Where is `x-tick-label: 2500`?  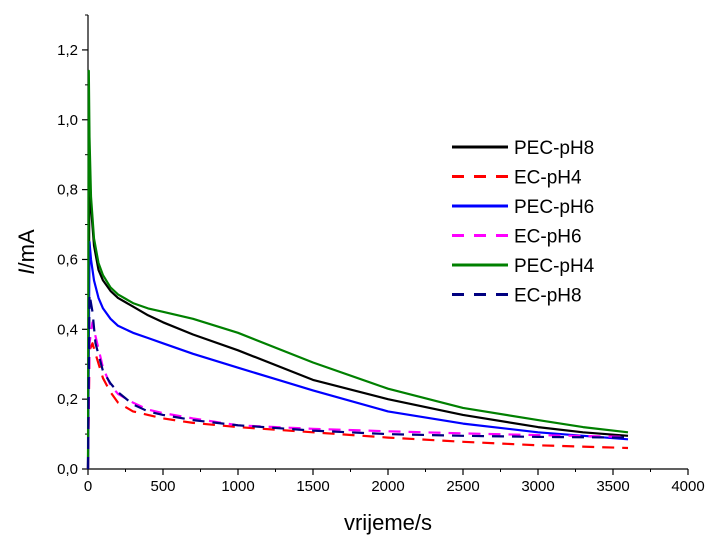
x-tick-label: 2500 is located at coordinates (462, 486).